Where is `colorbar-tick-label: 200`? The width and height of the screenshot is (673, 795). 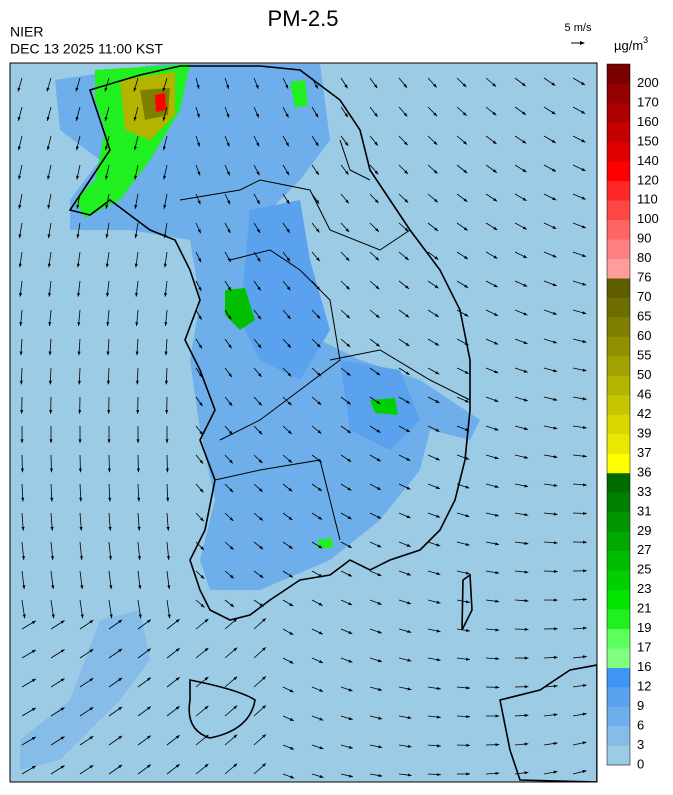
colorbar-tick-label: 200 is located at coordinates (648, 82).